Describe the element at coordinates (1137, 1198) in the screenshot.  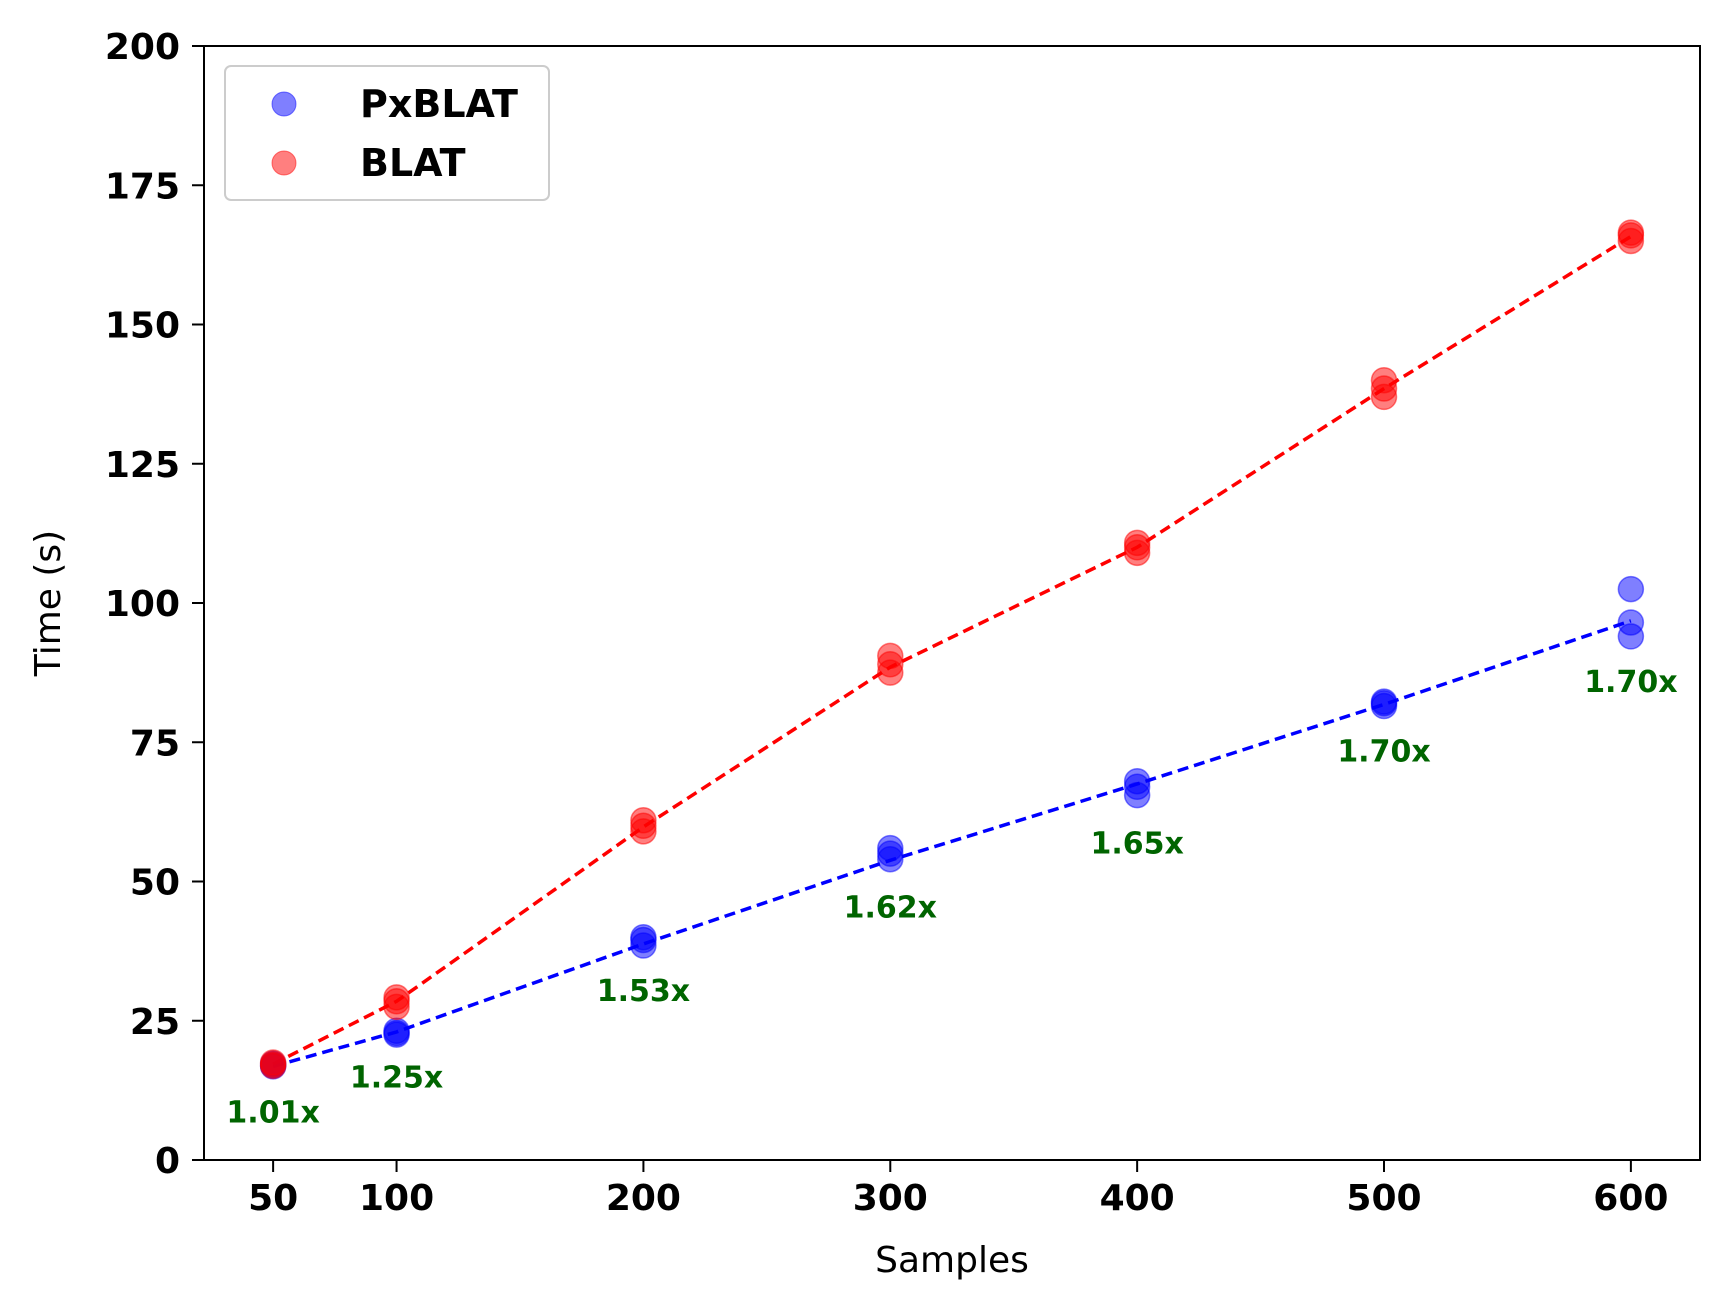
I see `x-tick-label: 400` at that location.